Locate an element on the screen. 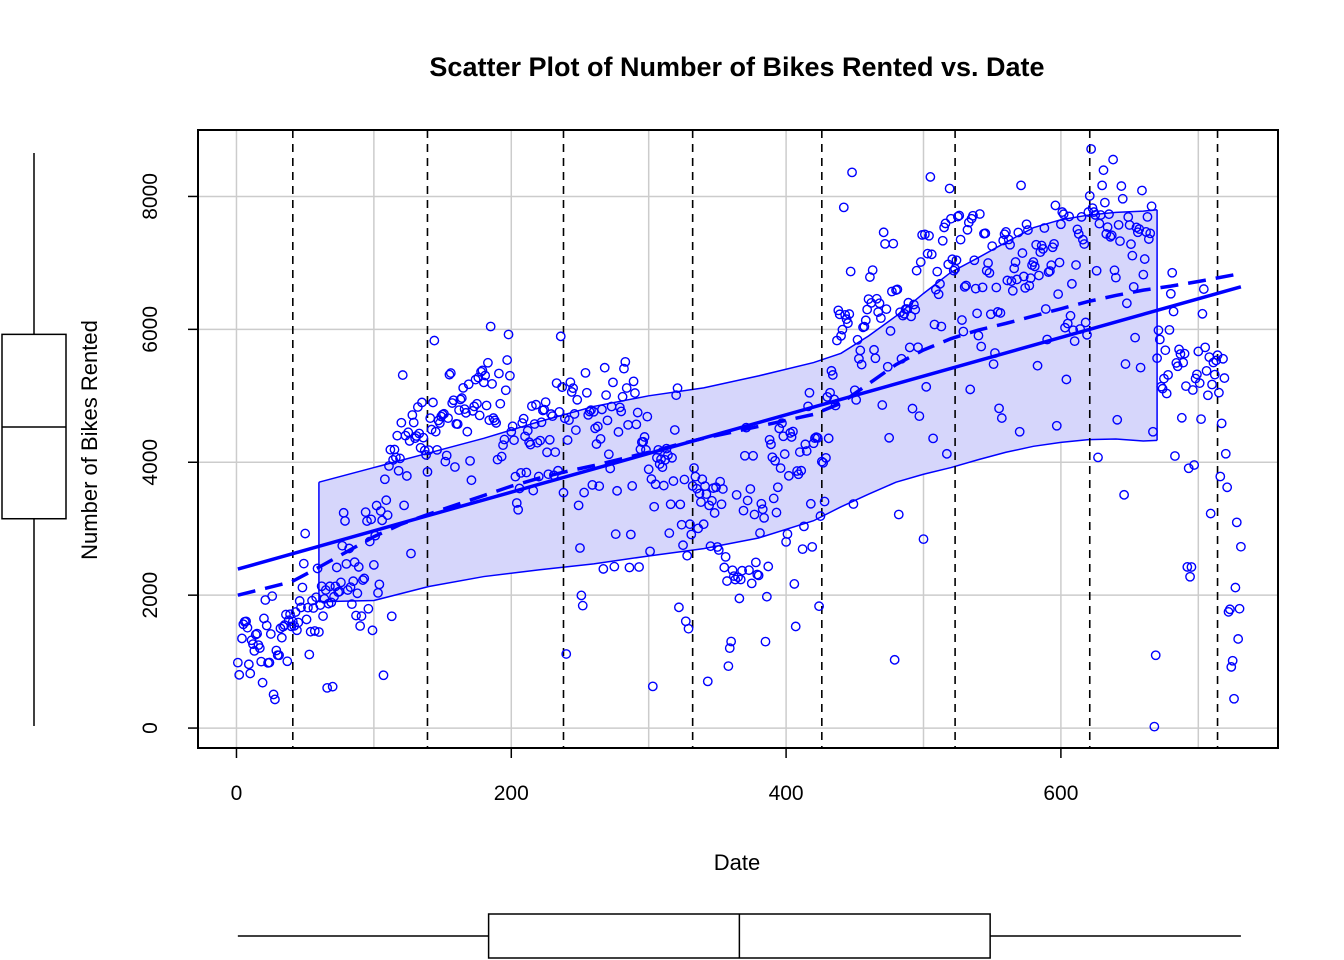 This screenshot has height=960, width=1344. x-marginal-boxplot is located at coordinates (739, 936).